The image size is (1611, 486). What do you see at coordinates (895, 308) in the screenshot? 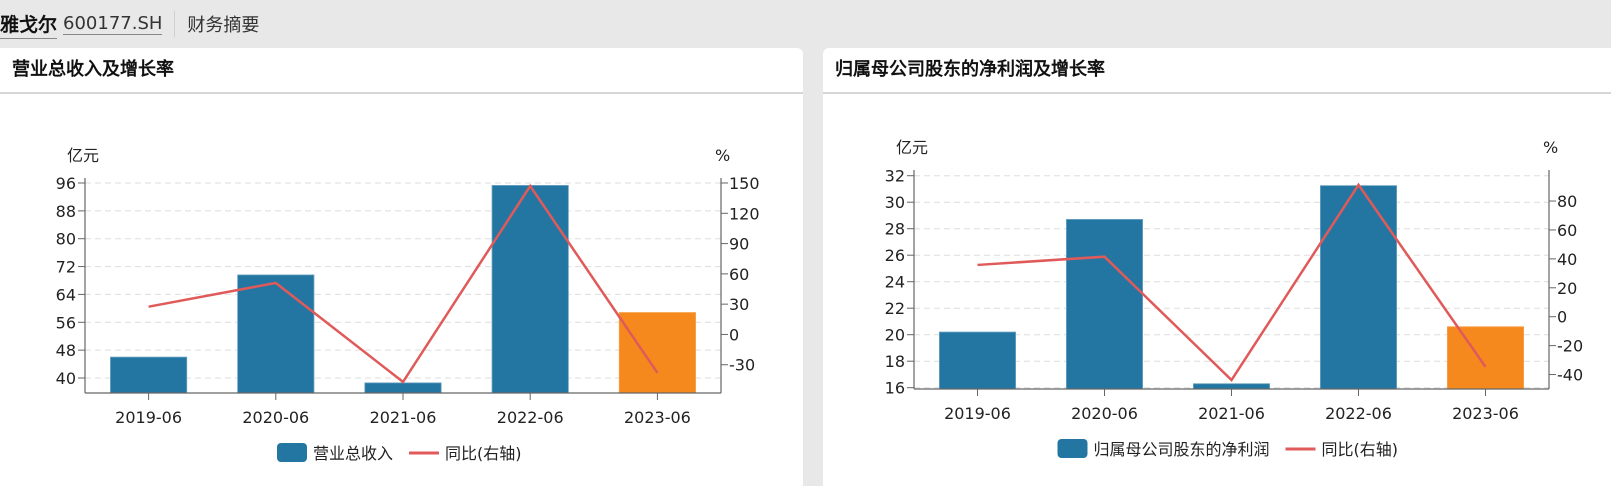
I see `y-tick-label: 22` at bounding box center [895, 308].